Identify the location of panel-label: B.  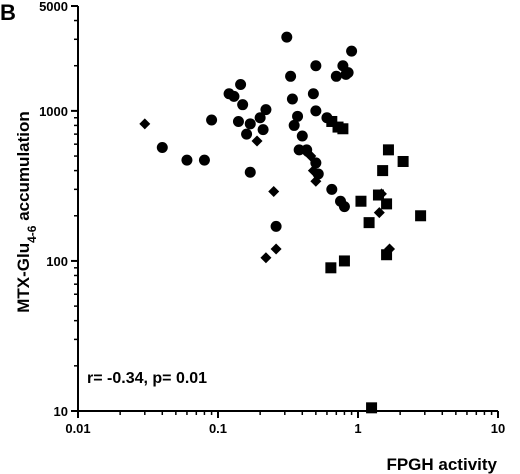
(8, 12).